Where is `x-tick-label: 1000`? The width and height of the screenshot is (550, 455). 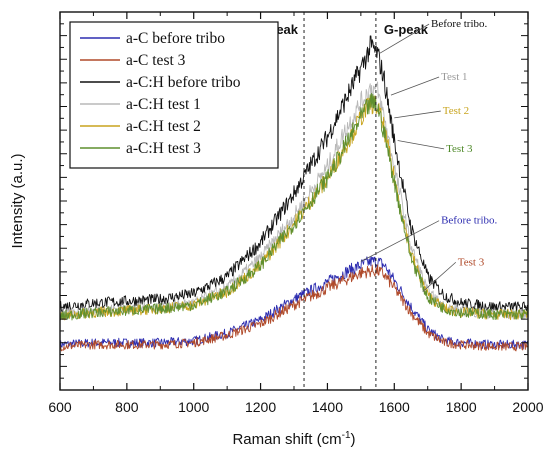 x-tick-label: 1000 is located at coordinates (193, 407).